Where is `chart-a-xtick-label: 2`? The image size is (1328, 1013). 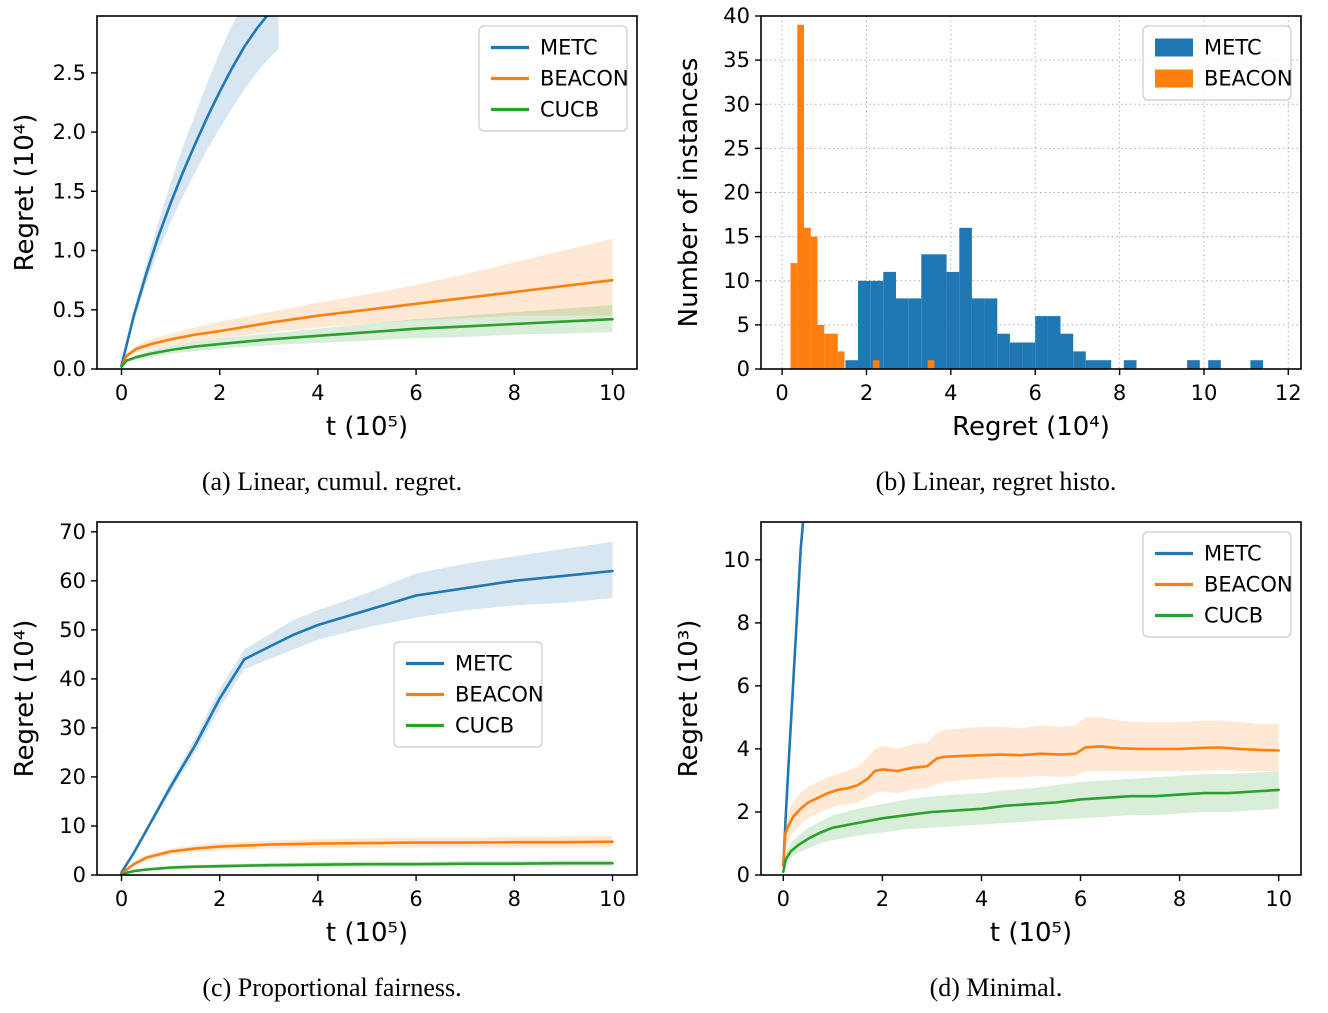
chart-a-xtick-label: 2 is located at coordinates (219, 393).